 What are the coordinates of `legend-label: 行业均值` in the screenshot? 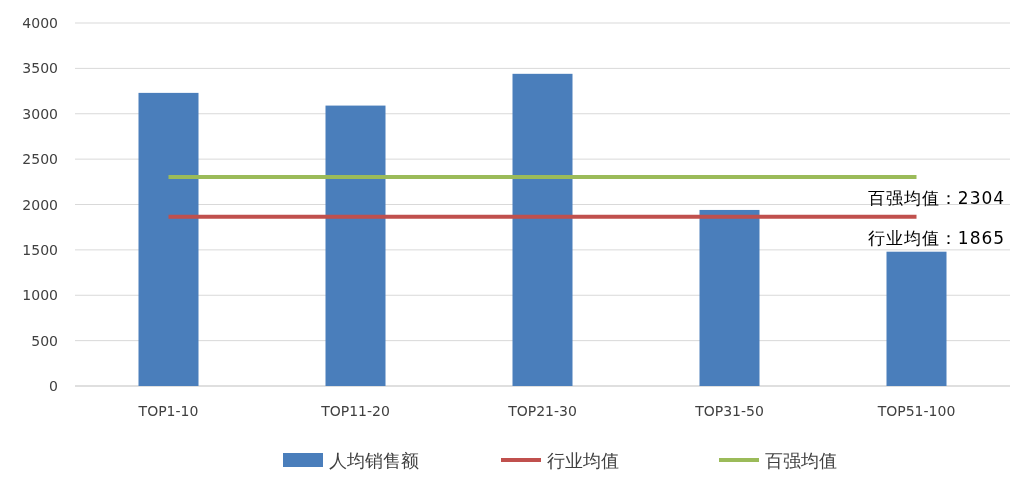 It's located at (583, 460).